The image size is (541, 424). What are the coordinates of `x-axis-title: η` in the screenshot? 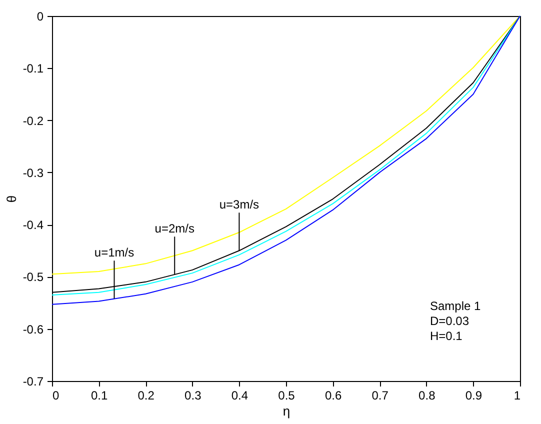 It's located at (286, 411).